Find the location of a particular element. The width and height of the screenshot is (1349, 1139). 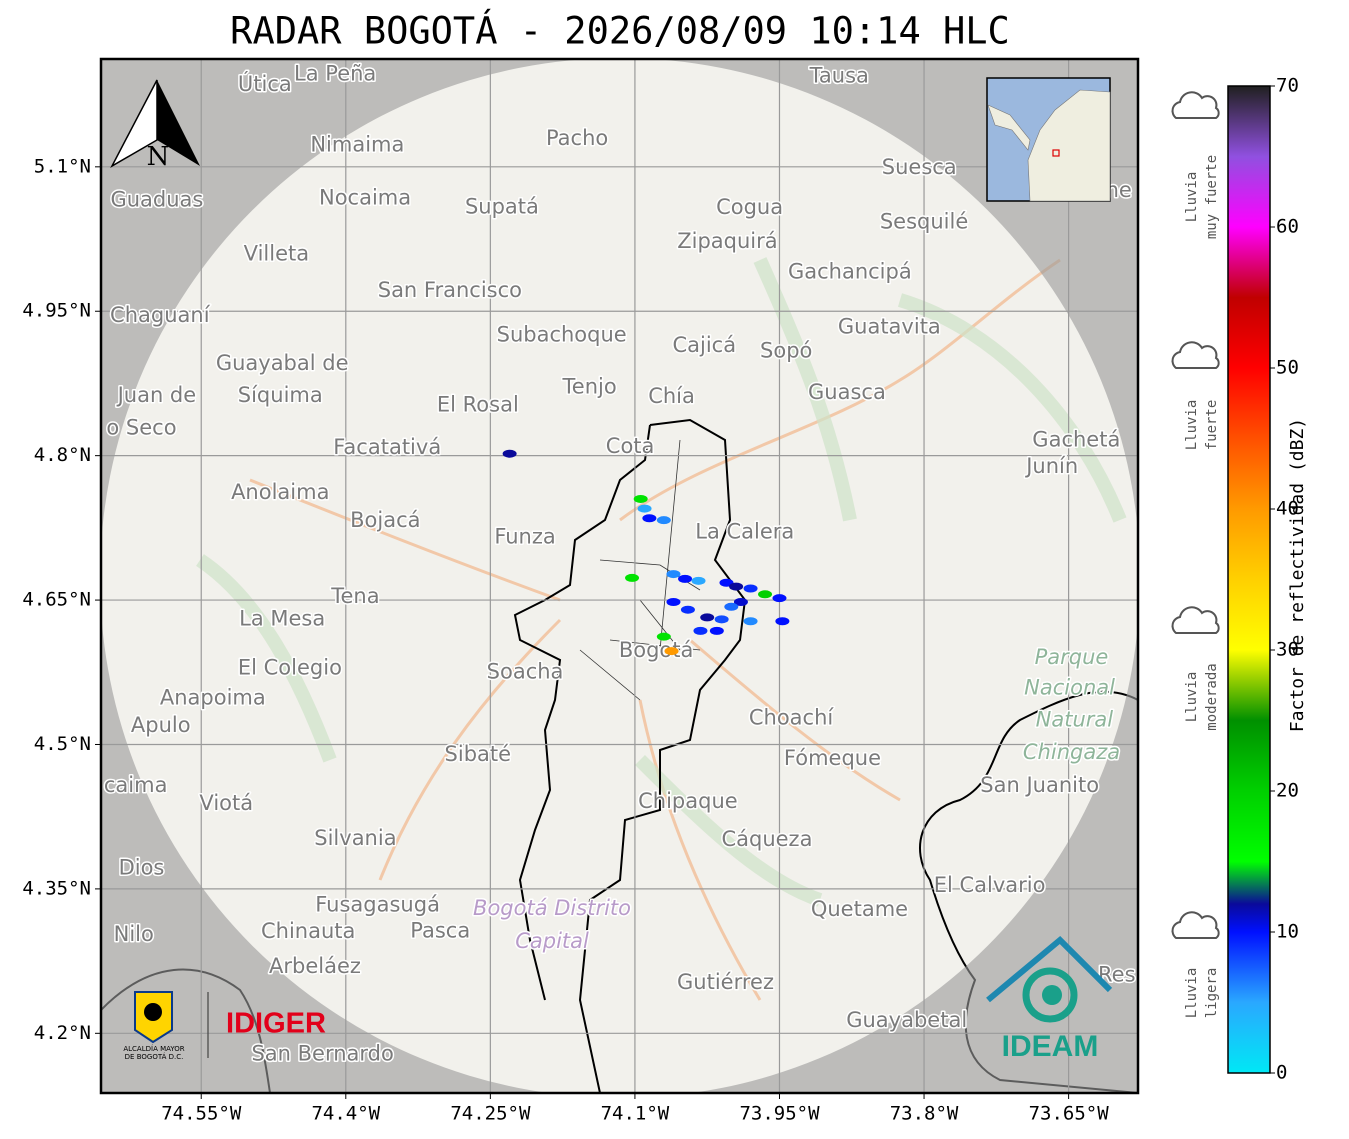

place-label: Pasca is located at coordinates (440, 930).